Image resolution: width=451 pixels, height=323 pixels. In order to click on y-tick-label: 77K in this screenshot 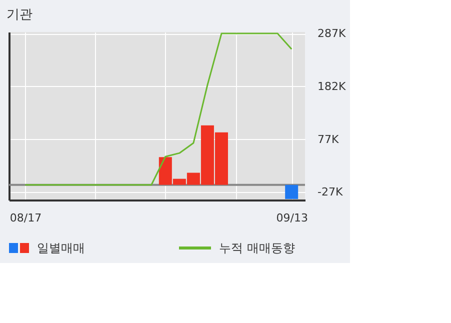, I will do `click(329, 139)`.